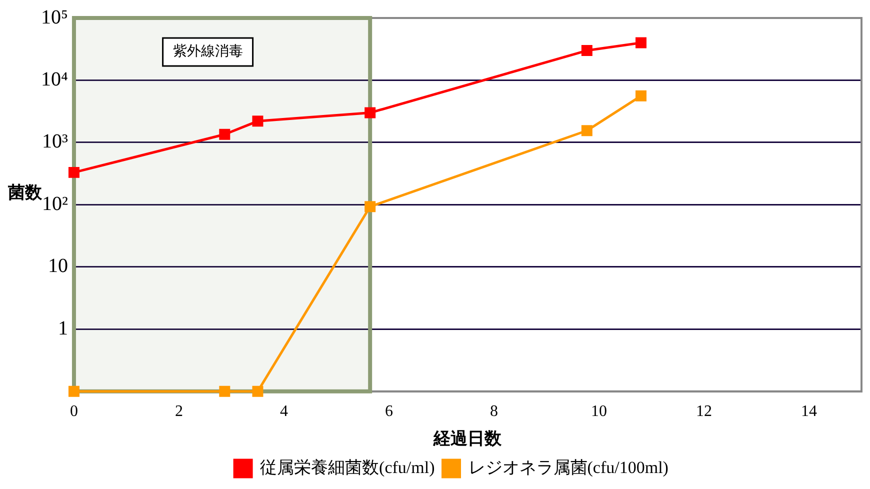 This screenshot has height=489, width=870. I want to click on legend-label: 従属栄養細菌数(cfu/ml), so click(347, 467).